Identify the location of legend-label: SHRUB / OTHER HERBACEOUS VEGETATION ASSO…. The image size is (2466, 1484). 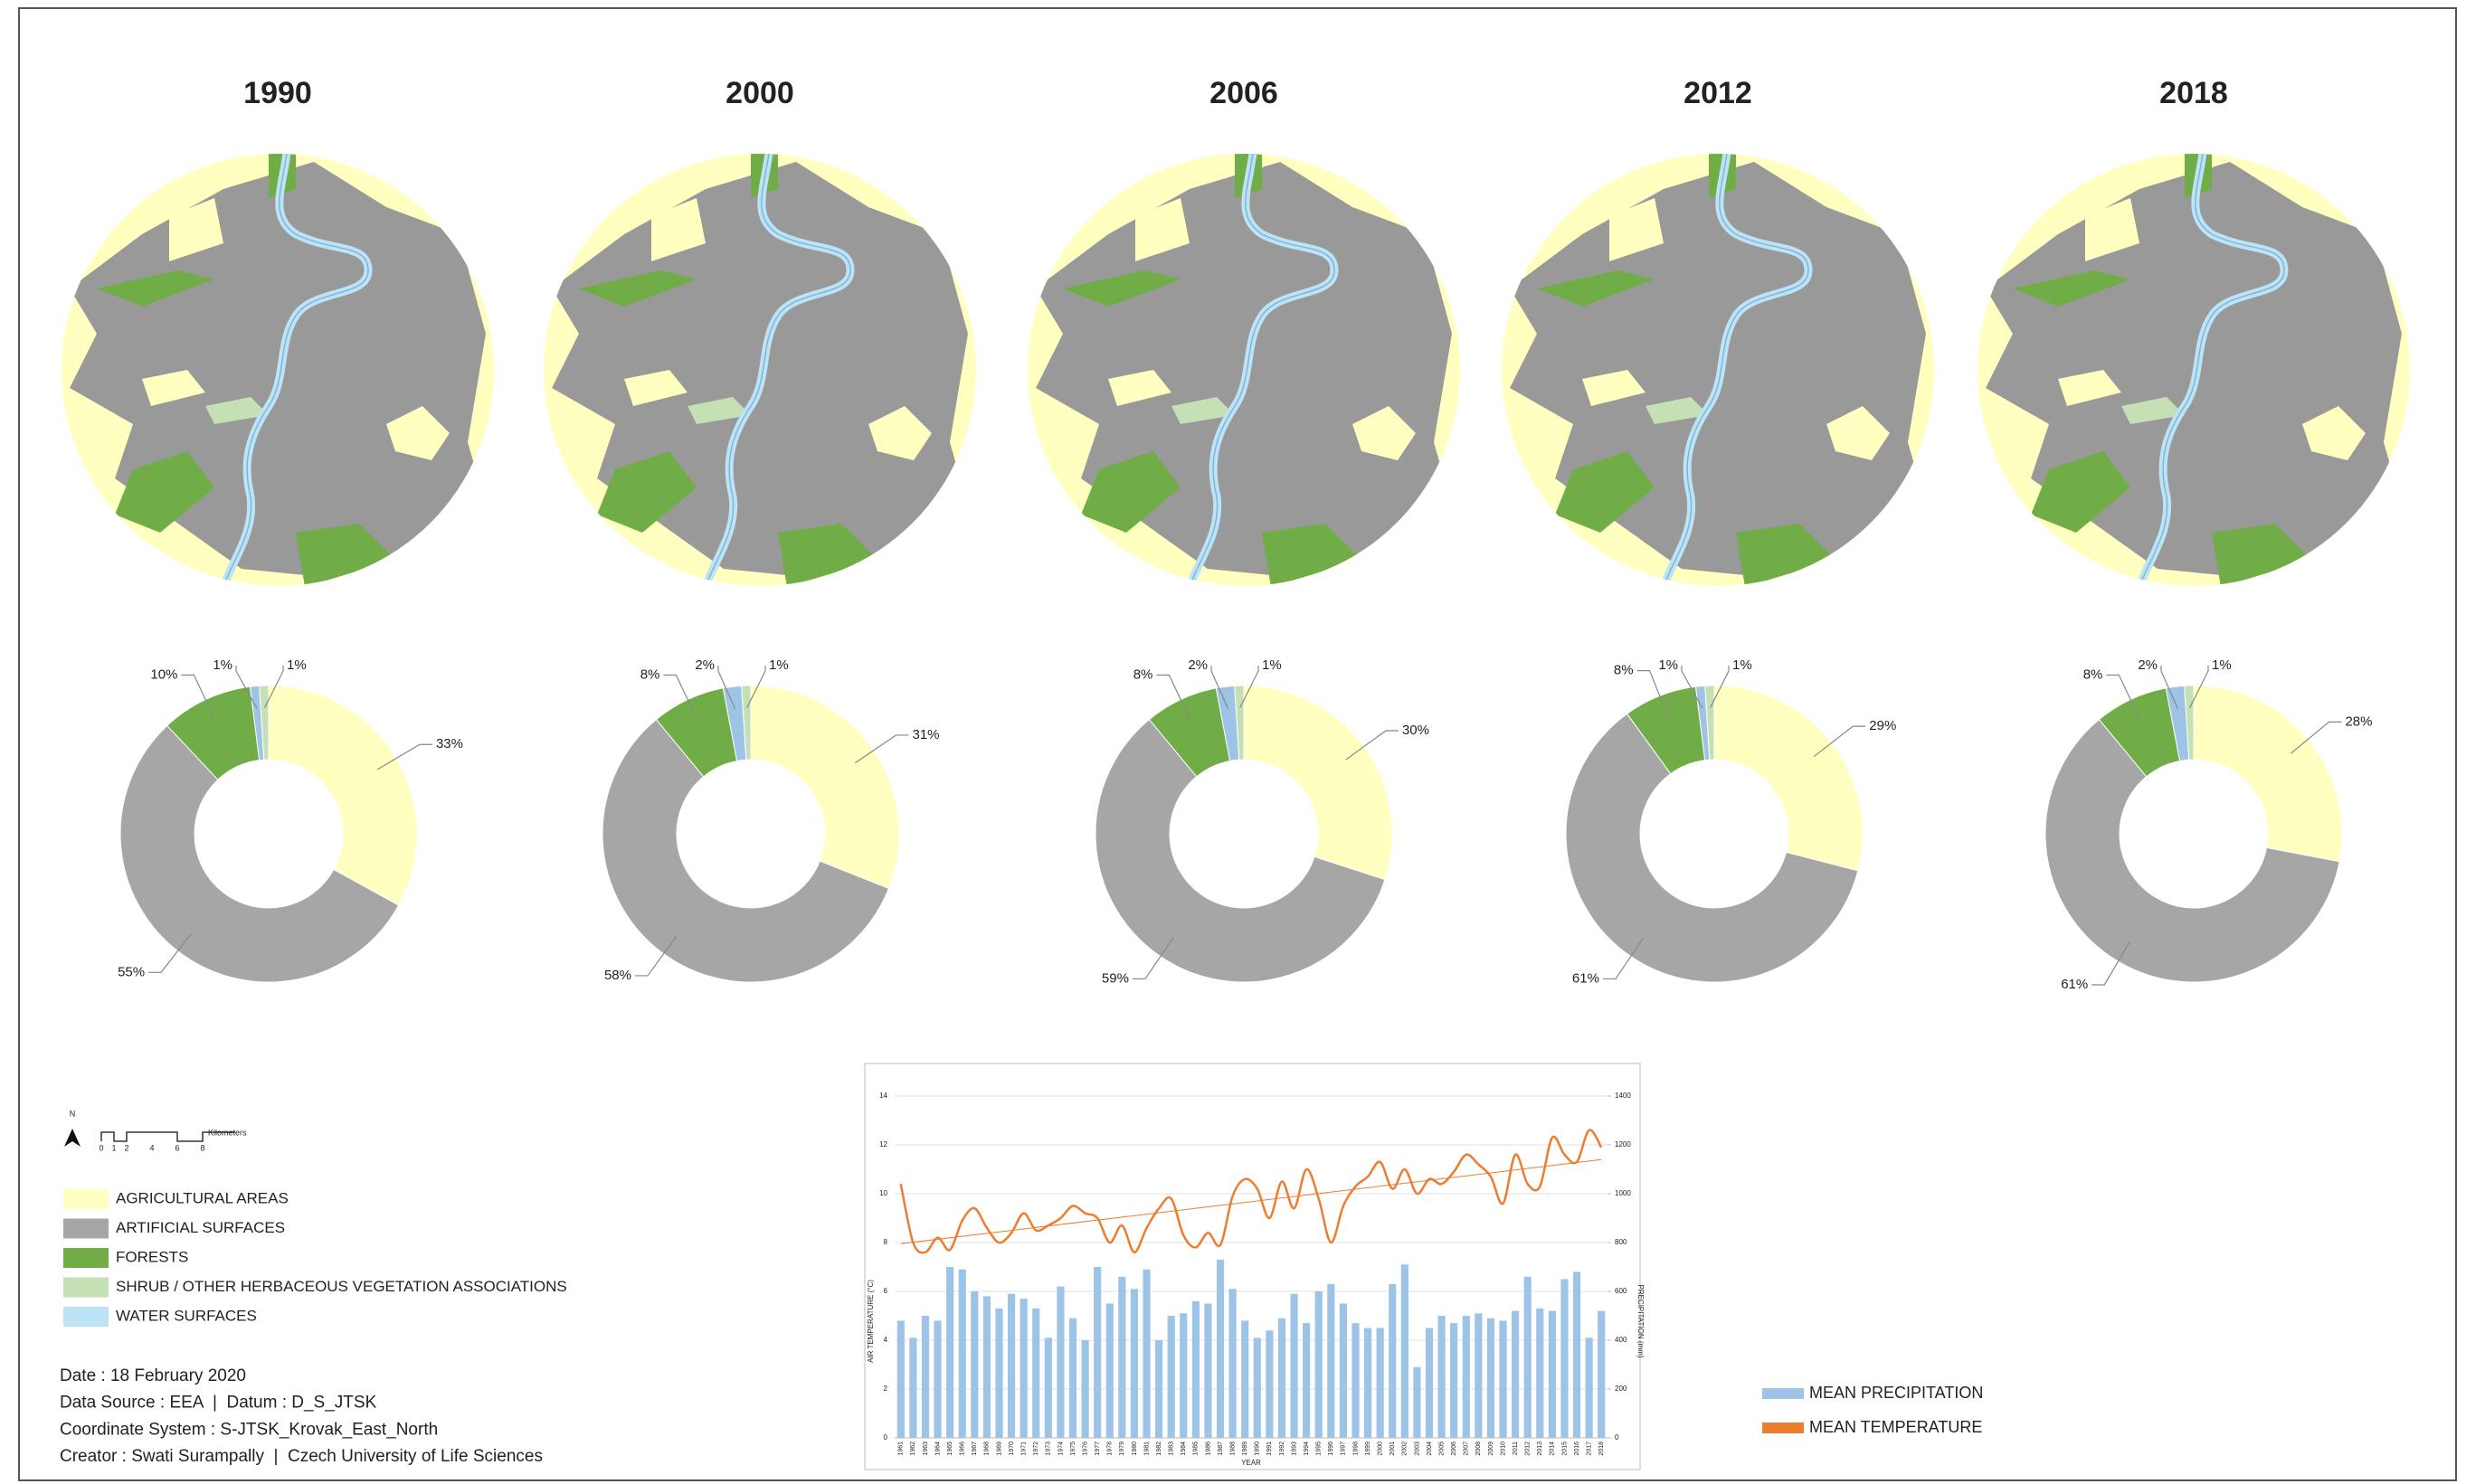
(341, 1286).